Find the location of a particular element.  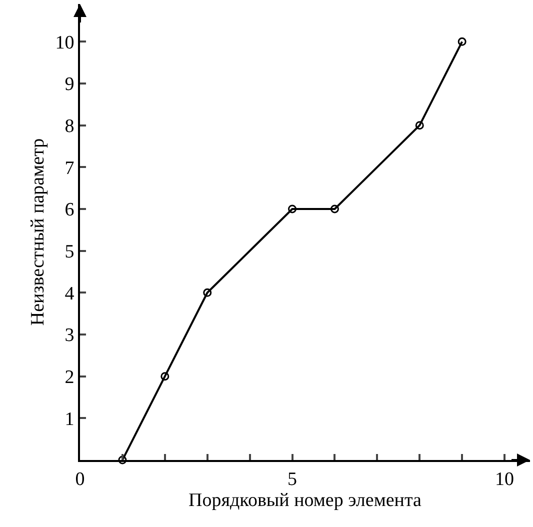

x-tick-label: 0 is located at coordinates (80, 479).